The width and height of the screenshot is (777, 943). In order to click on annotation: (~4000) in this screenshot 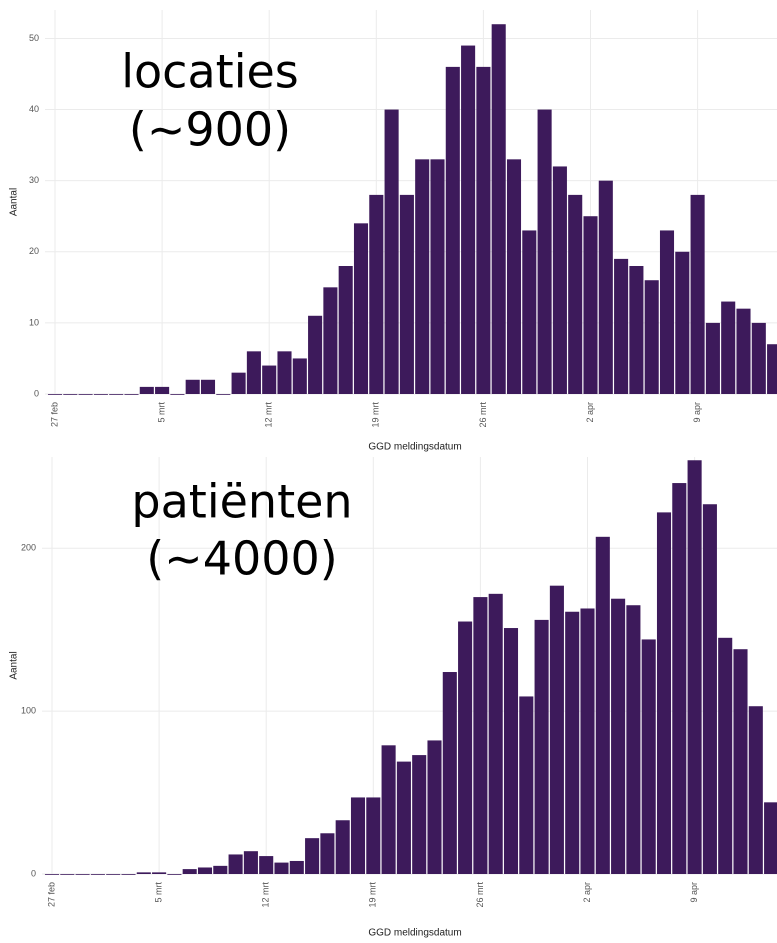, I will do `click(242, 559)`.